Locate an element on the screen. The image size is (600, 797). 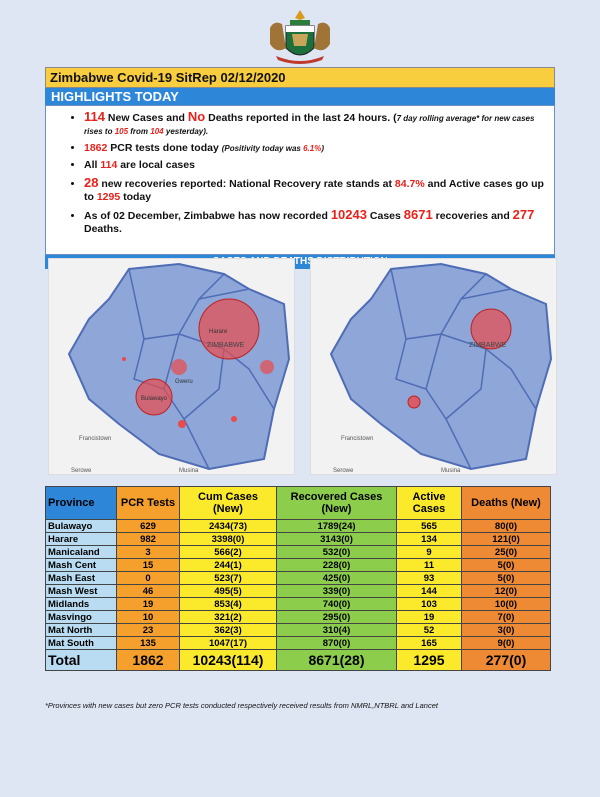
cell-province: Harare is located at coordinates (81, 539).